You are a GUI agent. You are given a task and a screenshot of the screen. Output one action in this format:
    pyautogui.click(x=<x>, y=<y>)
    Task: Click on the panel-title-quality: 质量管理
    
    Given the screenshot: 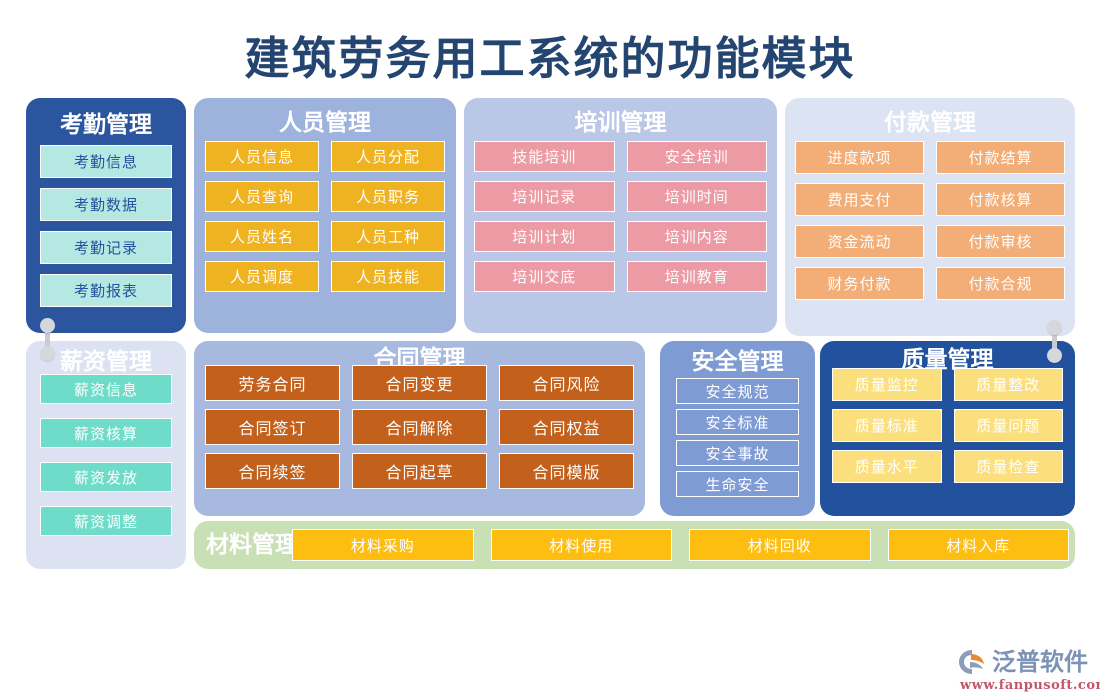 What is the action you would take?
    pyautogui.click(x=947, y=359)
    